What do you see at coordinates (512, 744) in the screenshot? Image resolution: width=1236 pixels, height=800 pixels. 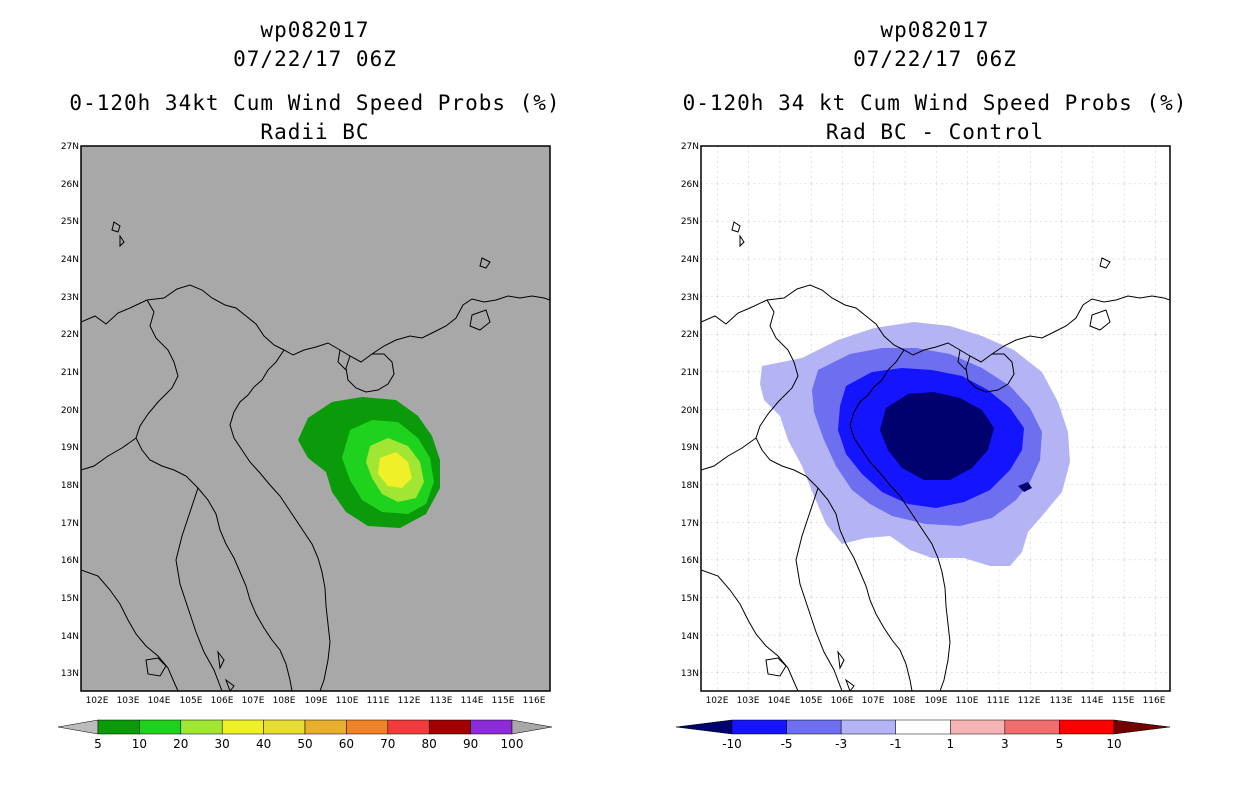 I see `left-colorbar-label: 100` at bounding box center [512, 744].